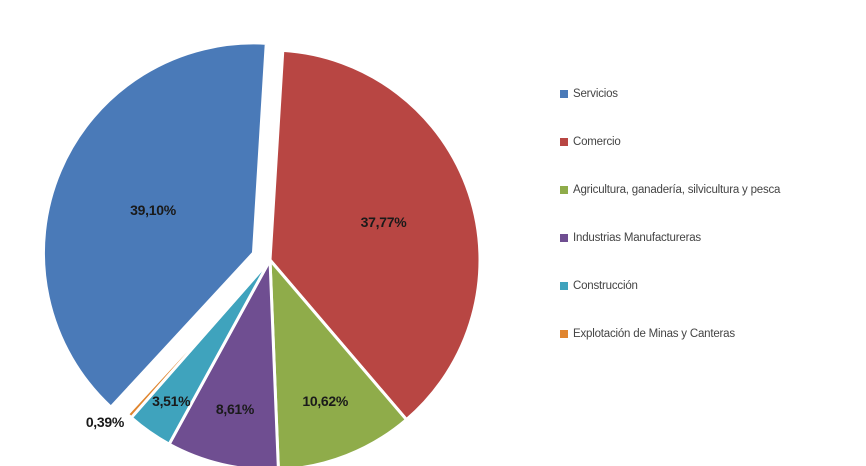 The image size is (866, 466). Describe the element at coordinates (171, 401) in the screenshot. I see `data-label-4: 3,51%` at that location.